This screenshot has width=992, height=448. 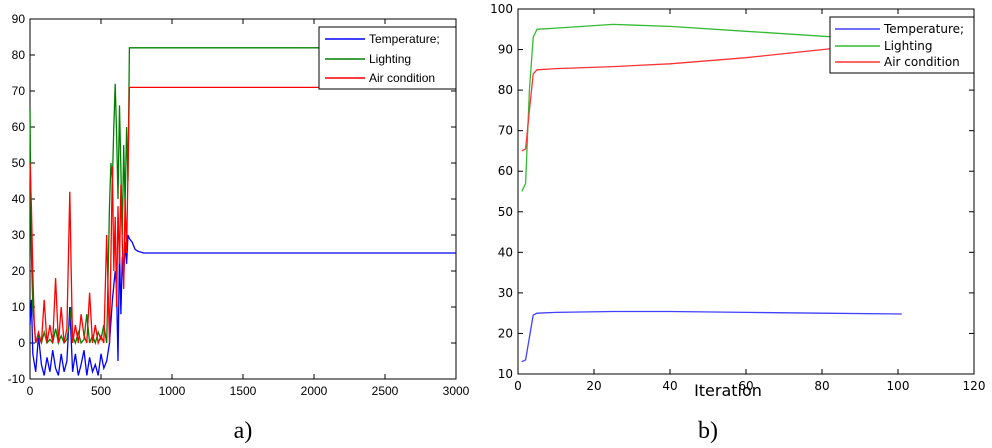 What do you see at coordinates (314, 391) in the screenshot?
I see `chart-a-xtick-label: 2000` at bounding box center [314, 391].